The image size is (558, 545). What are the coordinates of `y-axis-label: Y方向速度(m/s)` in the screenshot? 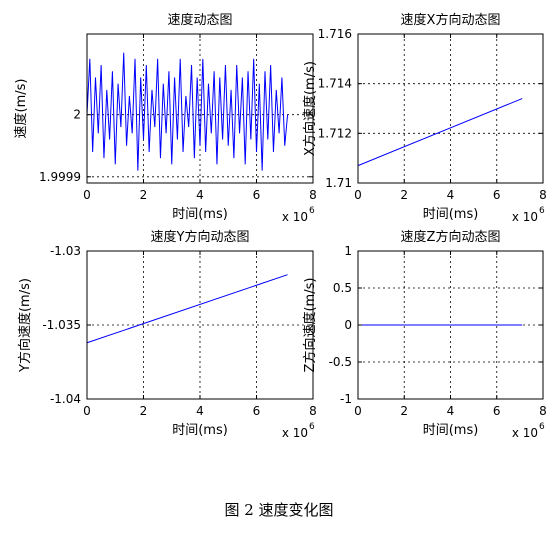 It's located at (25, 325).